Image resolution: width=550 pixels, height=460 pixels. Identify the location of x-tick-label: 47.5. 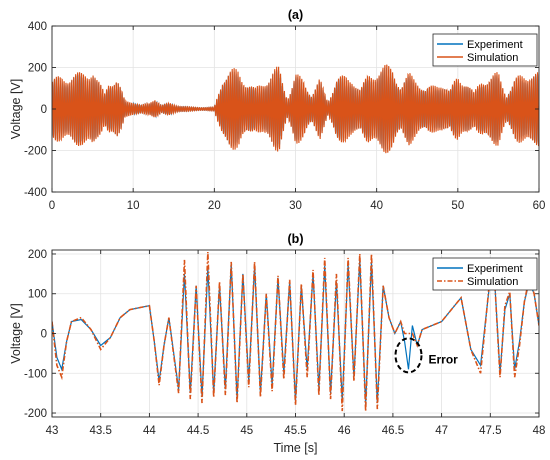
(490, 431).